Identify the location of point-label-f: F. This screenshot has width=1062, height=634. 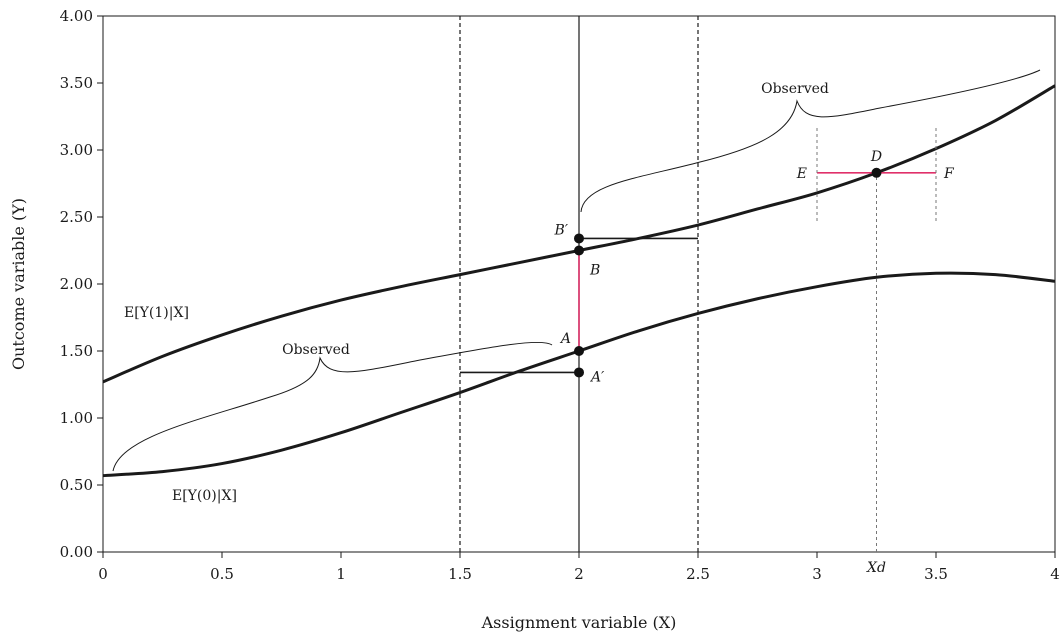
(949, 174).